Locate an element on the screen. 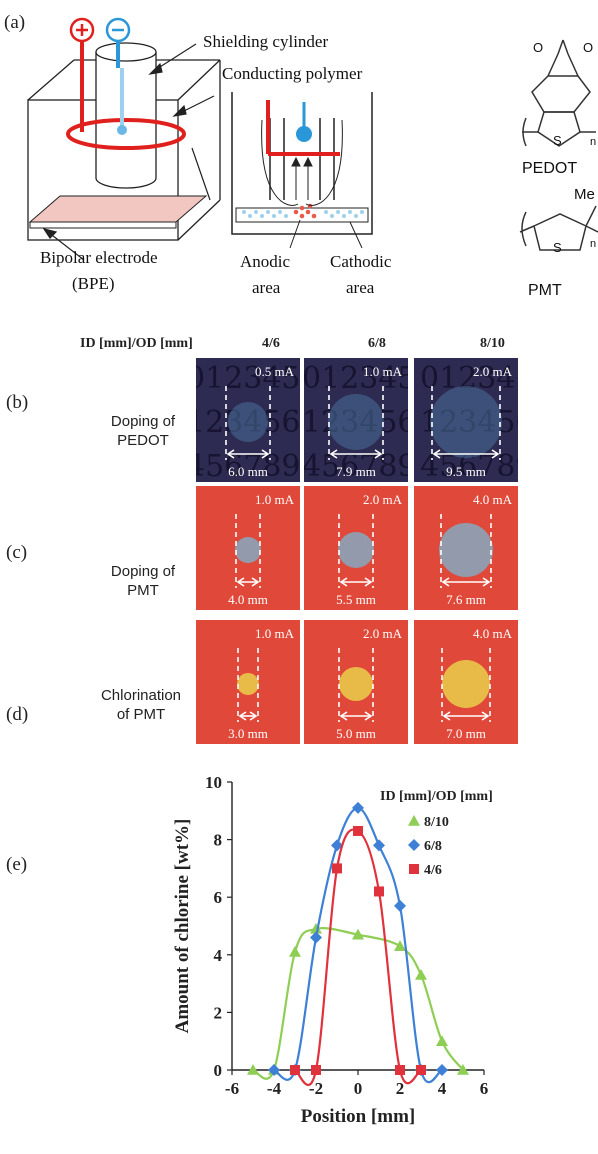 This screenshot has width=598, height=1154. label-me: Me is located at coordinates (584, 194).